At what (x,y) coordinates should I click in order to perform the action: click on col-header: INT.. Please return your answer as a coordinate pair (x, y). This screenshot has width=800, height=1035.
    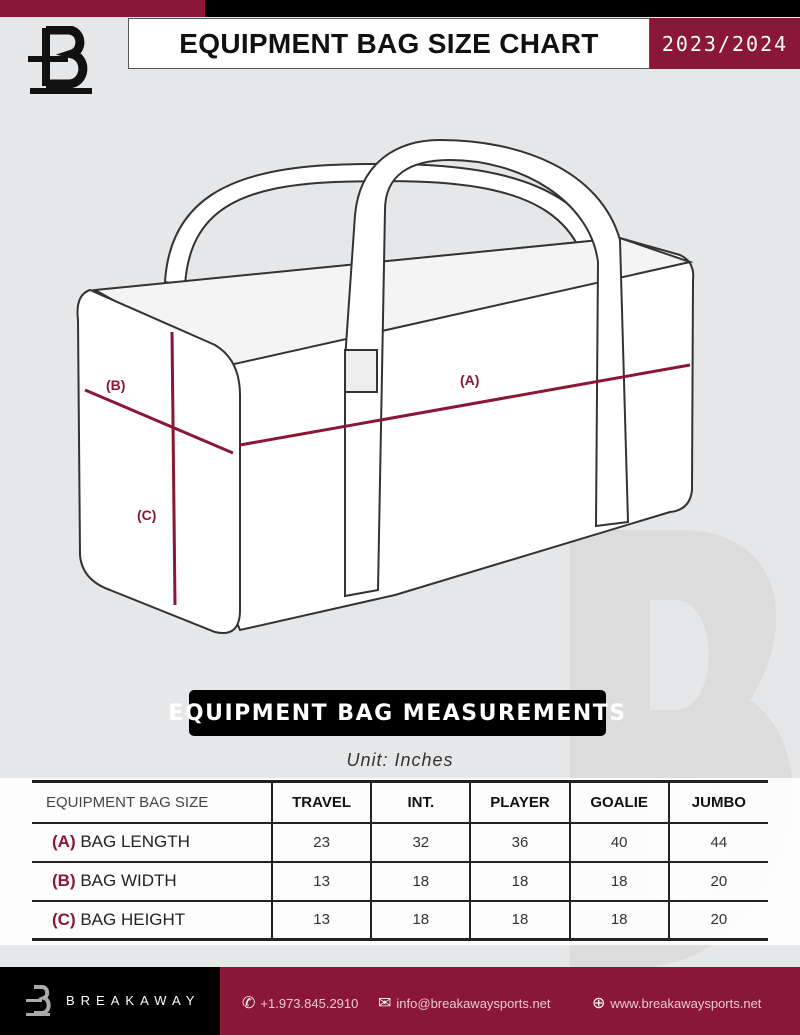
    Looking at the image, I should click on (420, 802).